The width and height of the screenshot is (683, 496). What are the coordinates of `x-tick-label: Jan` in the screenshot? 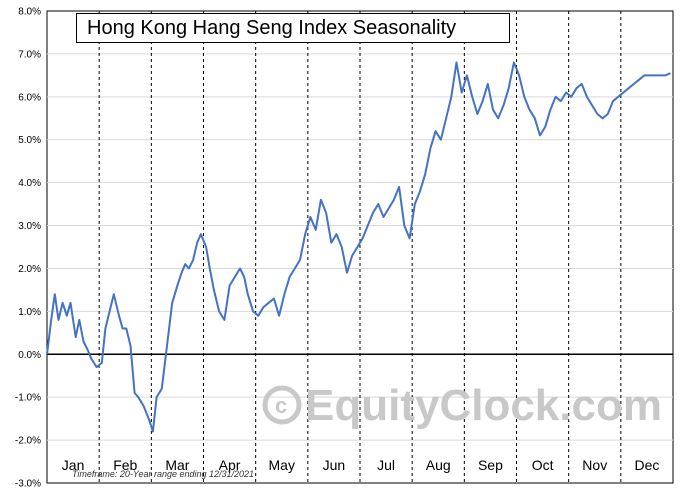 It's located at (73, 465).